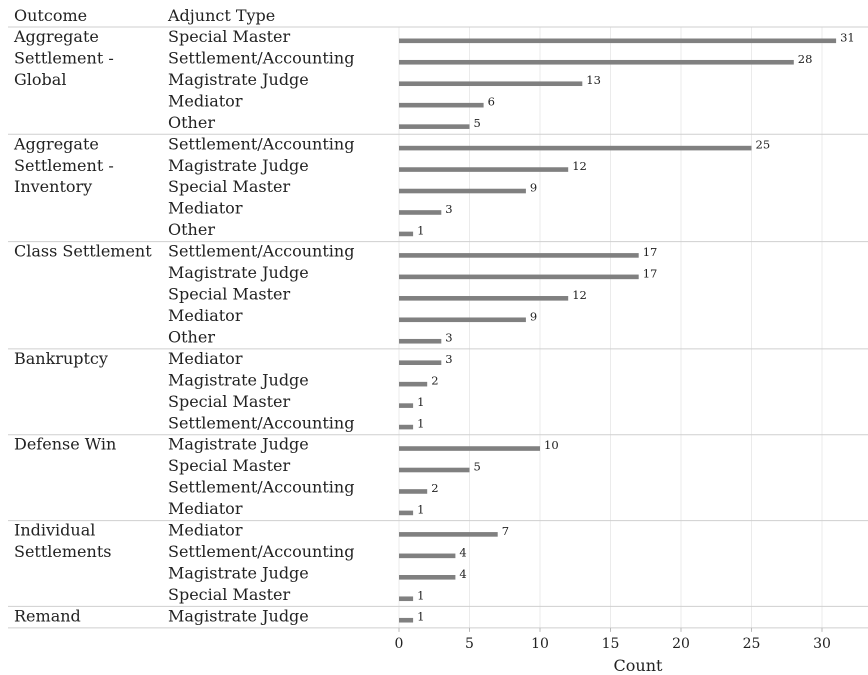  Describe the element at coordinates (61, 358) in the screenshot. I see `outcome-label: Bankruptcy` at that location.